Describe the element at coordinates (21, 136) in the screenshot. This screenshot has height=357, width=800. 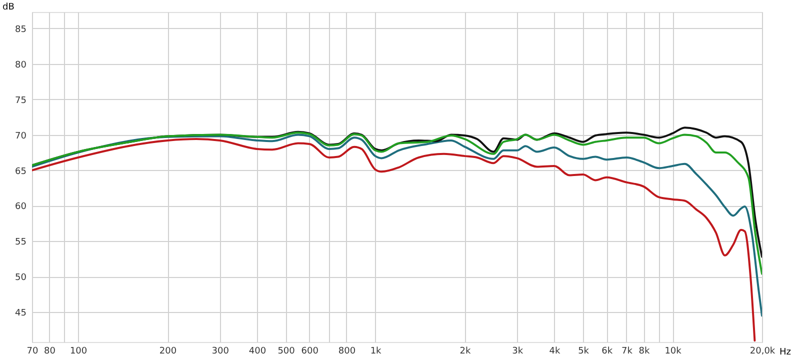
I see `y-tick-label: 70` at that location.